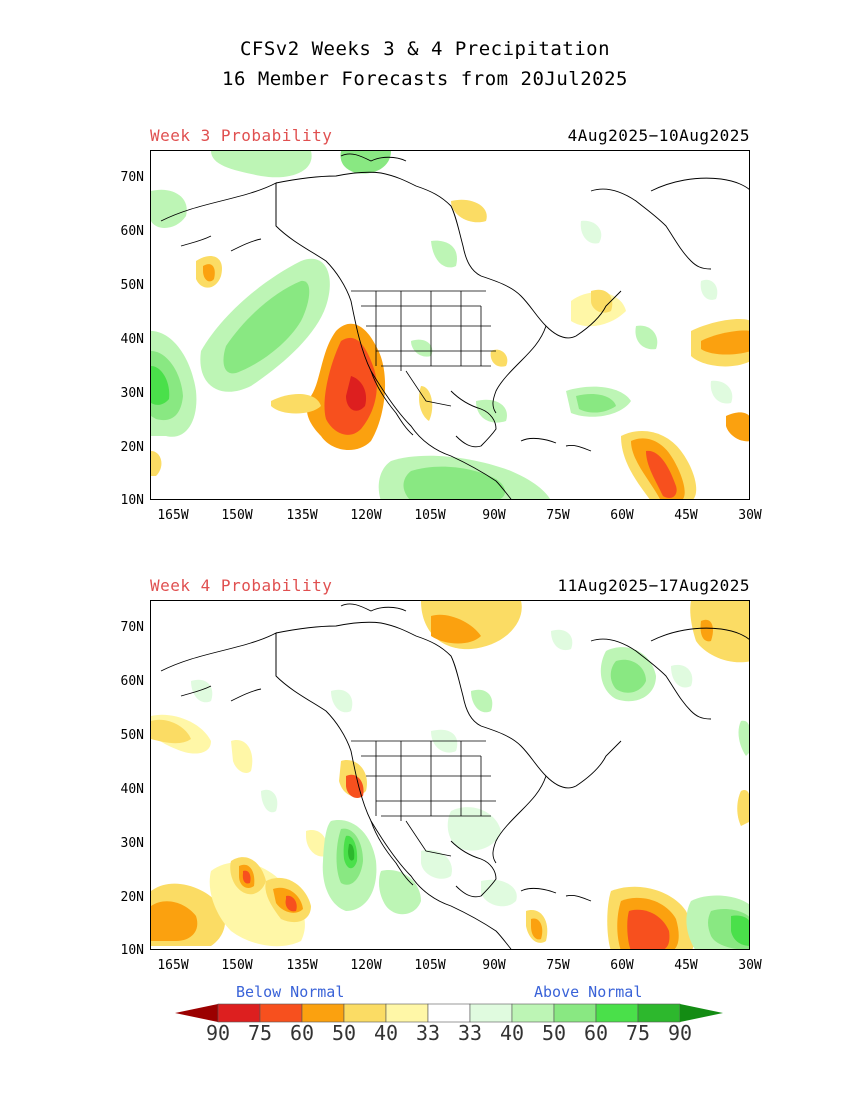  I want to click on week3-dates: 4Aug2025−10Aug2025, so click(658, 135).